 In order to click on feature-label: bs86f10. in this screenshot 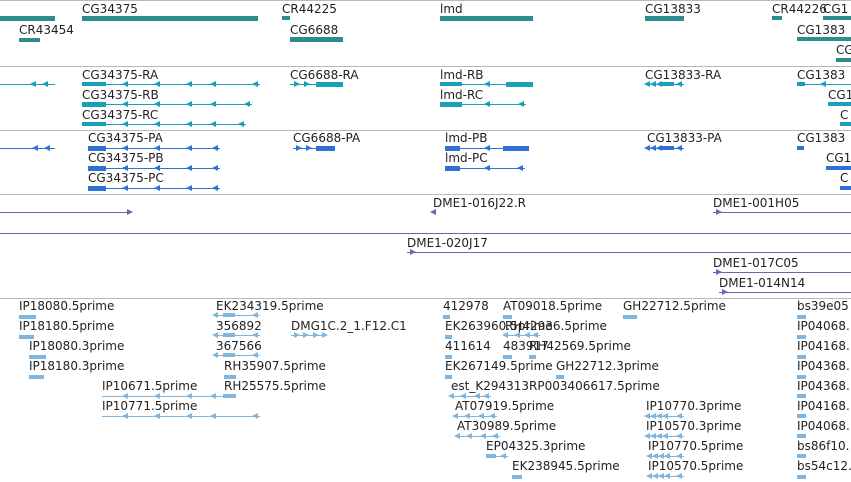, I will do `click(823, 446)`.